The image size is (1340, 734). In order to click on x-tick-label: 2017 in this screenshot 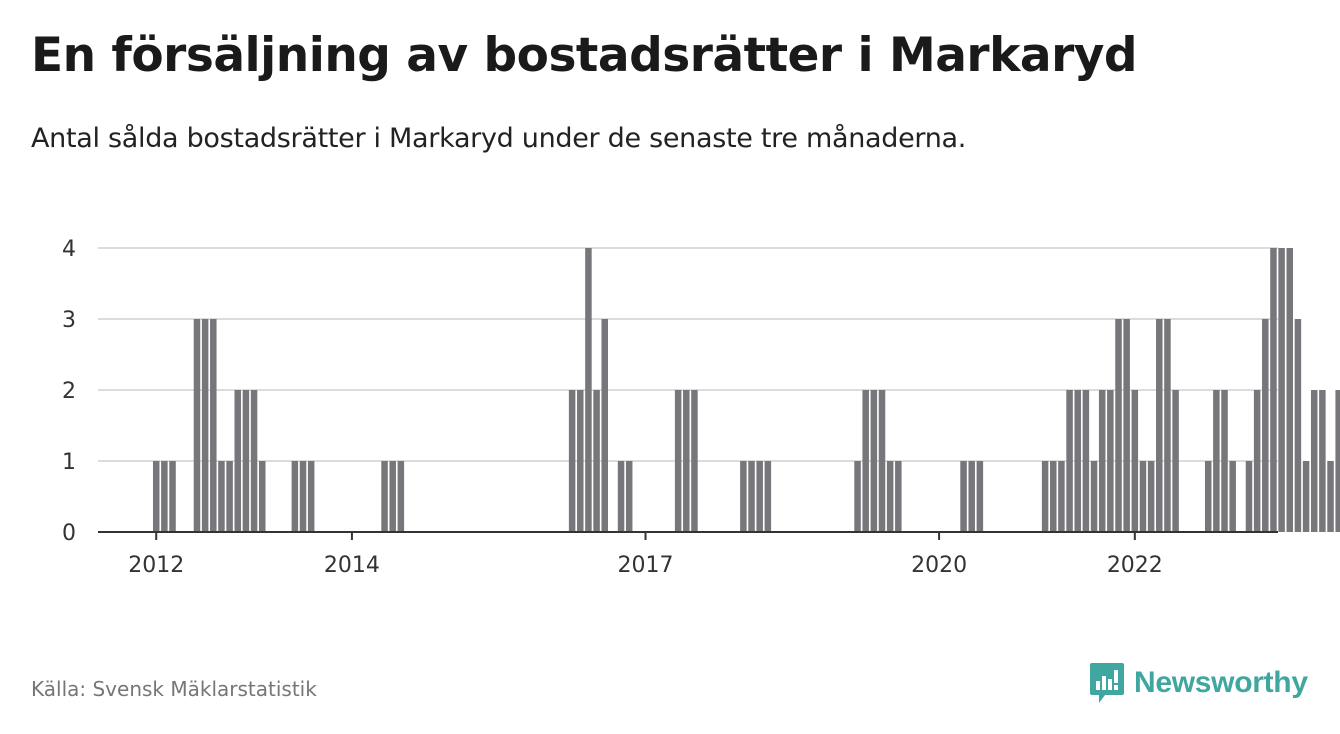, I will do `click(646, 565)`.